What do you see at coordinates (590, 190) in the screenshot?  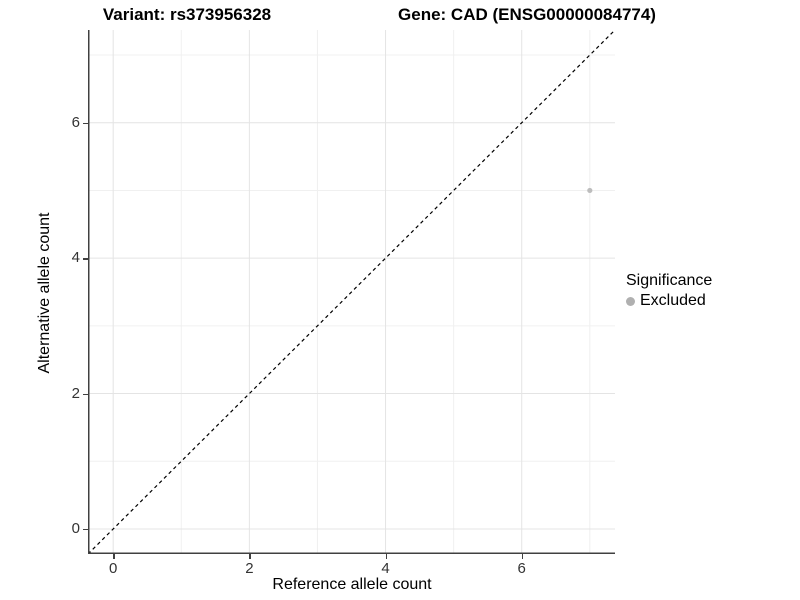 I see `data-point` at bounding box center [590, 190].